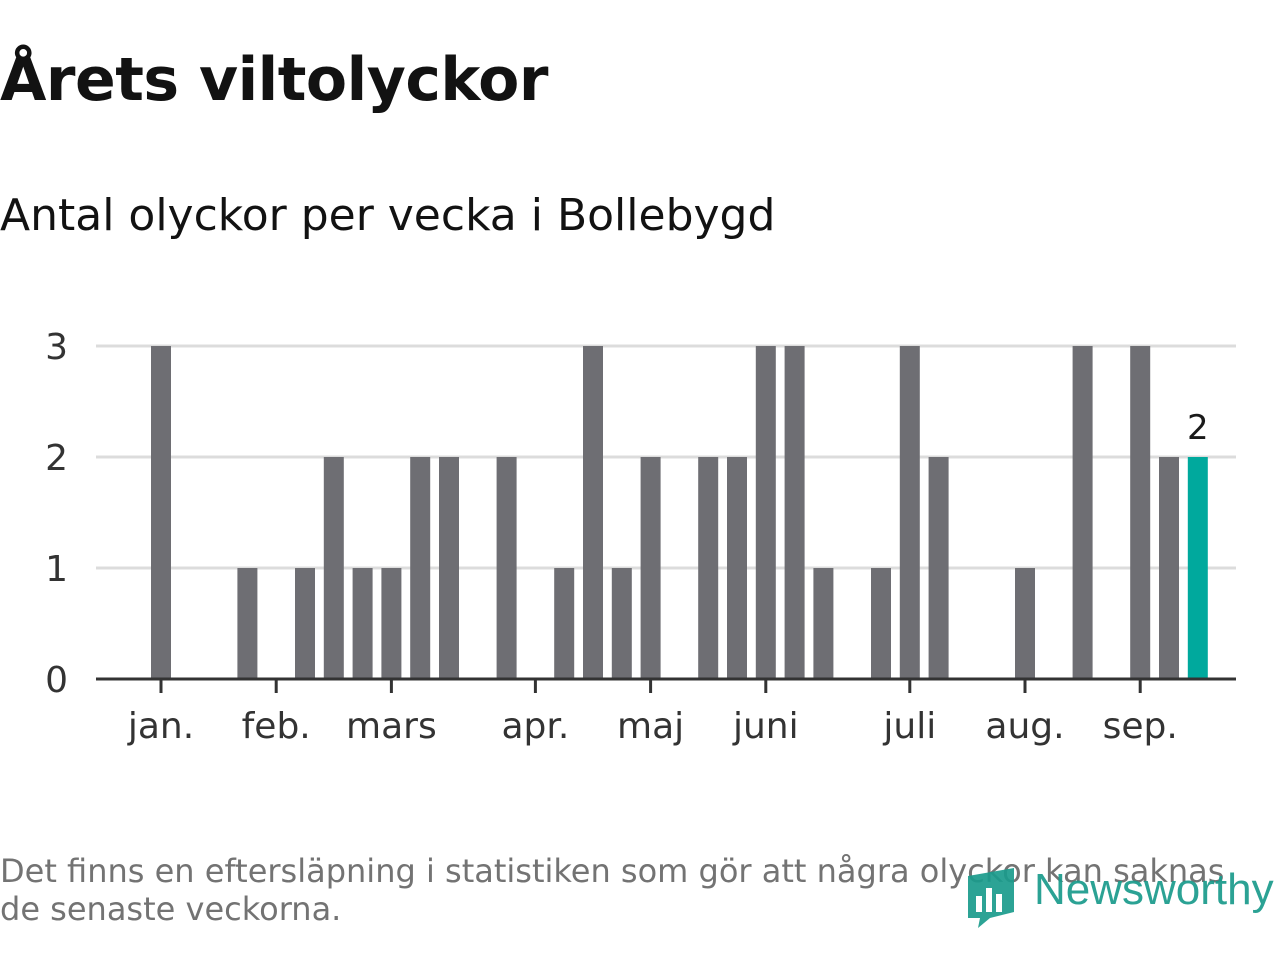 This screenshot has height=960, width=1280. Describe the element at coordinates (56, 347) in the screenshot. I see `y-tick-label: 3` at that location.